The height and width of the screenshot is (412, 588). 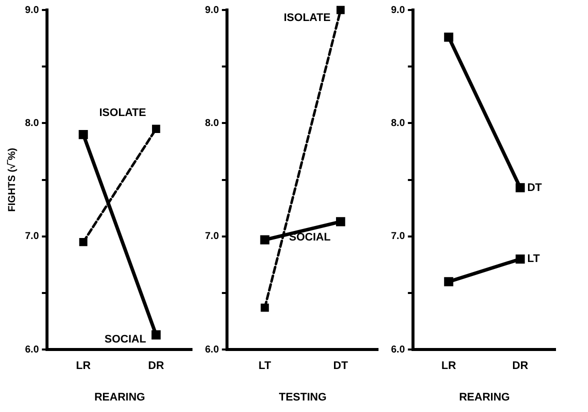 I want to click on series-label: SOCIAL, so click(x=125, y=340).